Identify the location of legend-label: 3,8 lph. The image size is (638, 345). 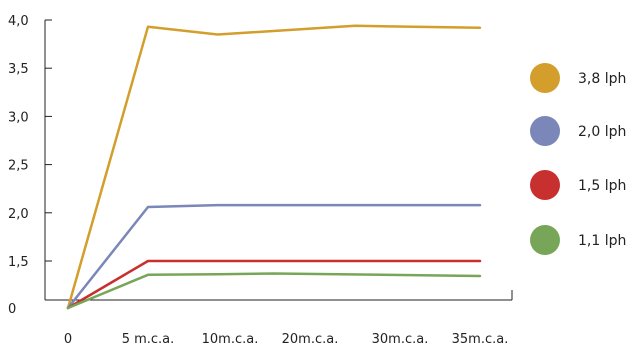
(602, 79).